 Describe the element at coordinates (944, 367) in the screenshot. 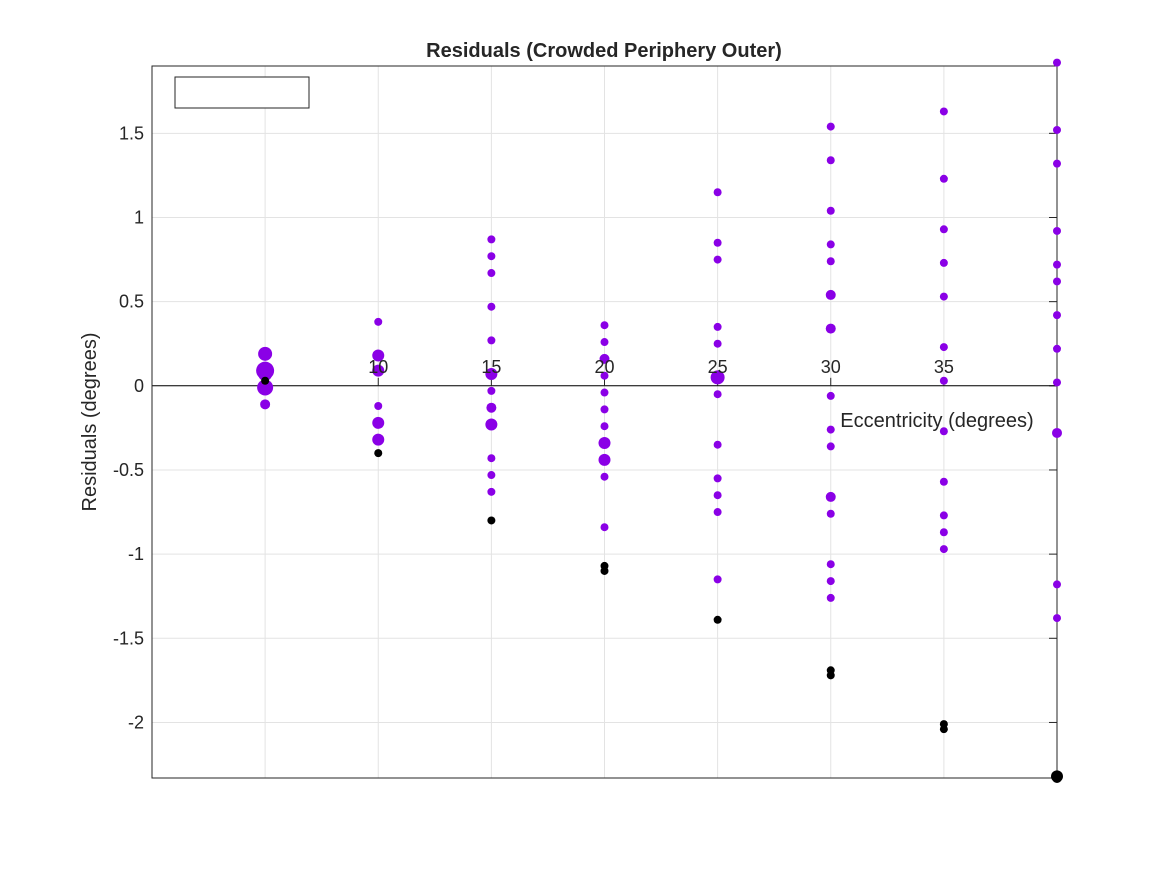

I see `x-tick-label: 35` at that location.